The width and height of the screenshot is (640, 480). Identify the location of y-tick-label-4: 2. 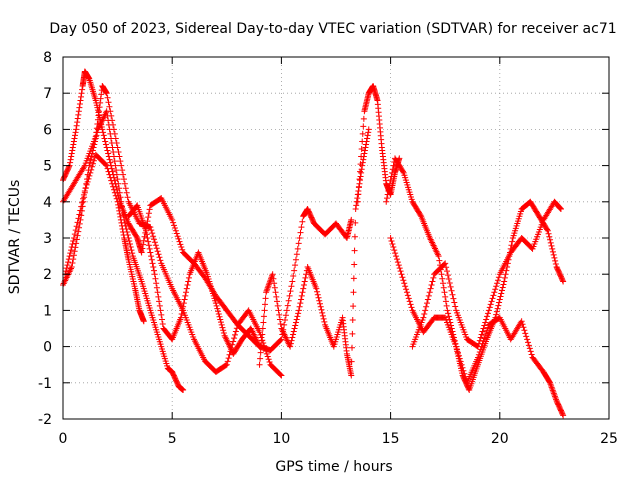
(47, 275).